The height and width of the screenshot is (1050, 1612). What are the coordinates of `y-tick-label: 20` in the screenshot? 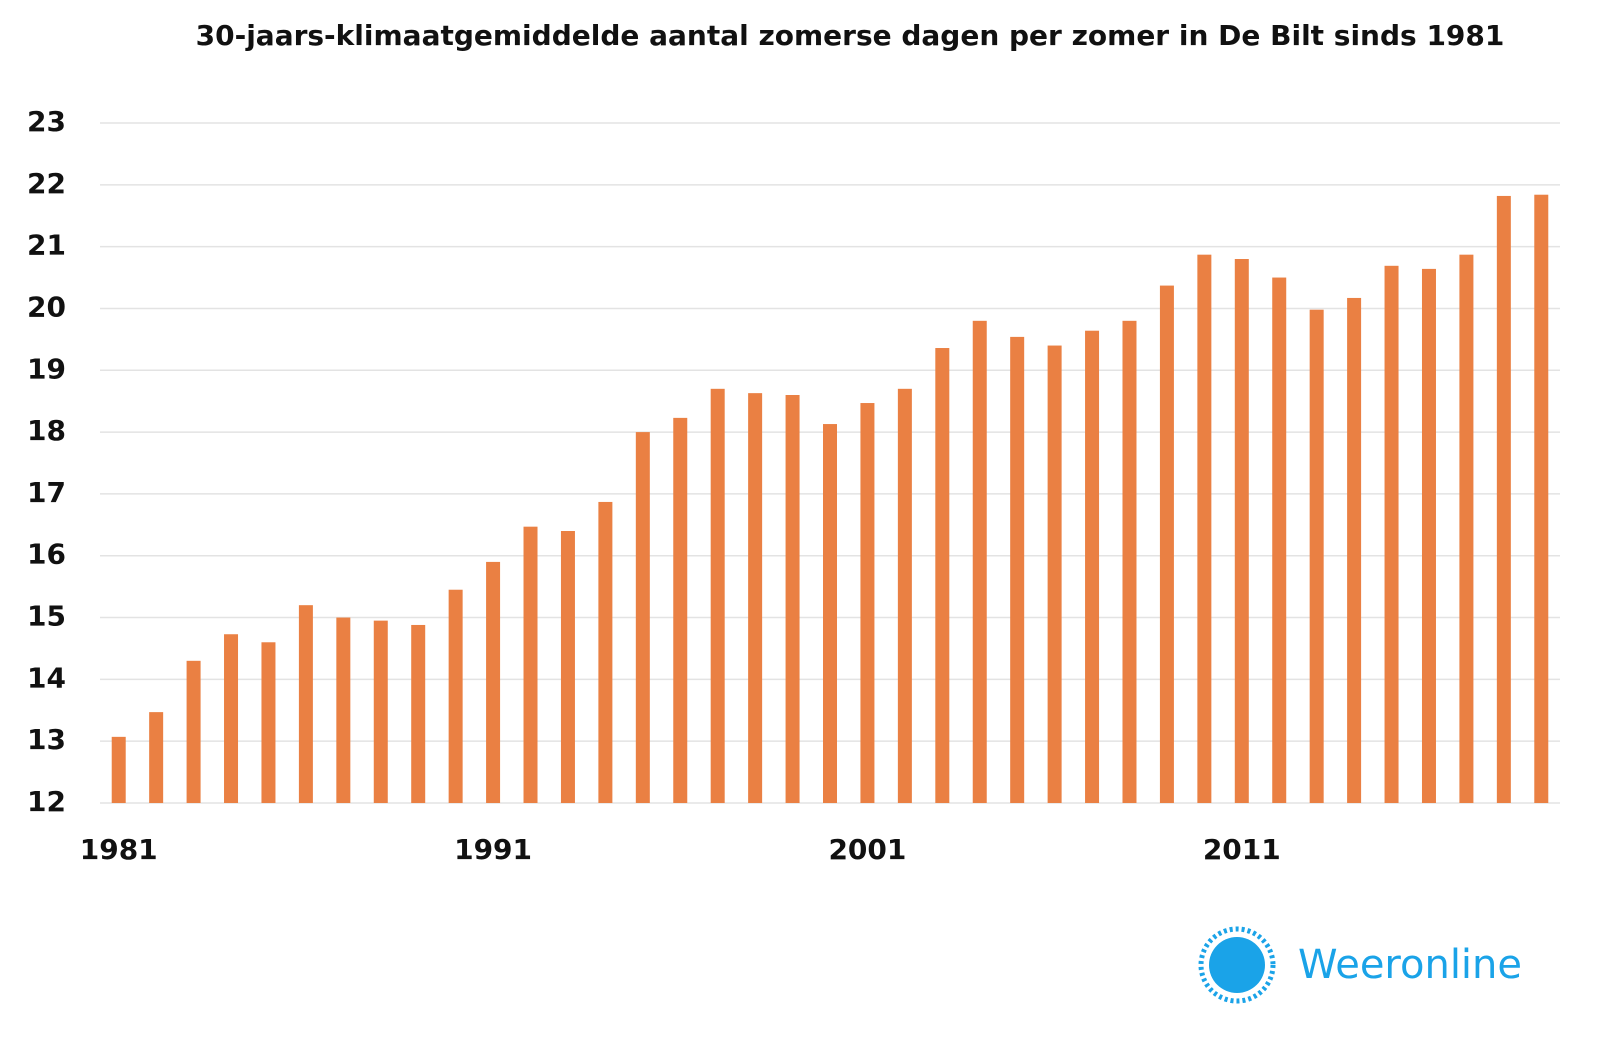 It's located at (46, 306).